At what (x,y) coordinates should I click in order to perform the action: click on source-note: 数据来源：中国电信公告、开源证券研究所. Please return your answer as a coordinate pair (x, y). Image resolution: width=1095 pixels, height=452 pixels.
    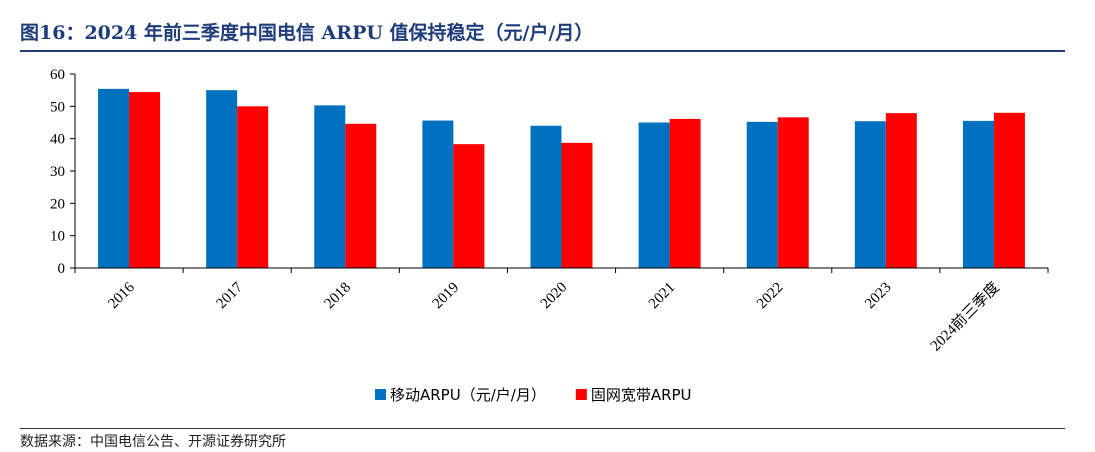
    Looking at the image, I should click on (153, 442).